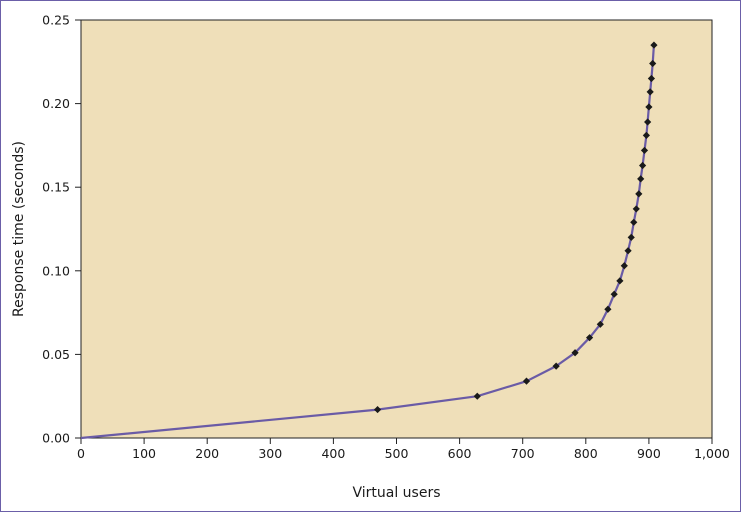  What do you see at coordinates (144, 453) in the screenshot?
I see `x-tick-label: 100` at bounding box center [144, 453].